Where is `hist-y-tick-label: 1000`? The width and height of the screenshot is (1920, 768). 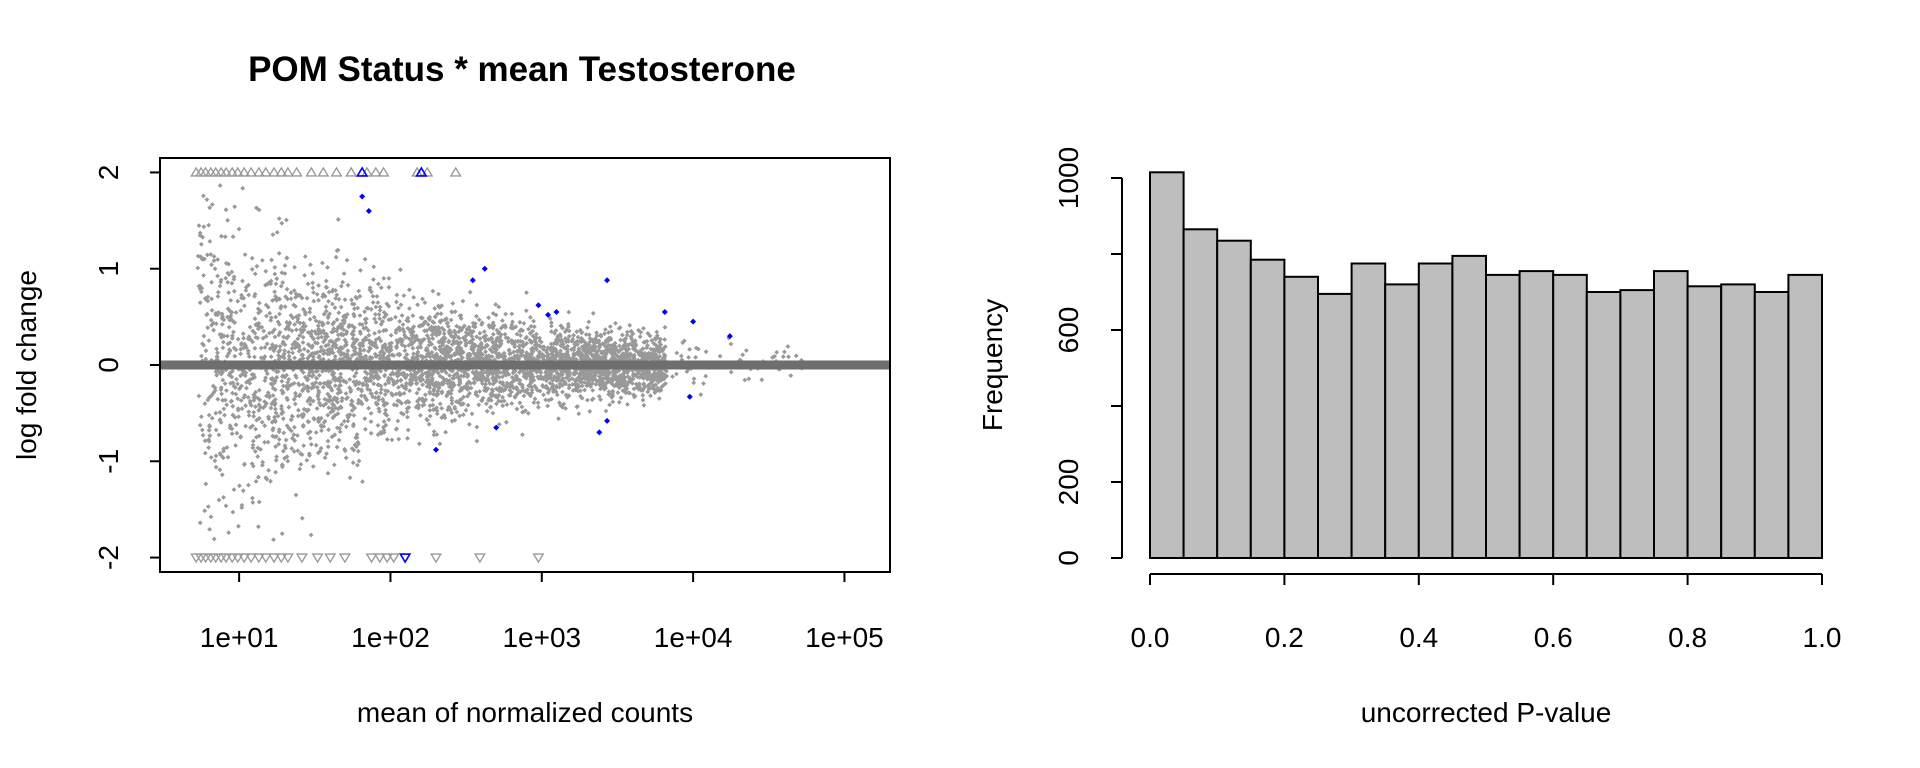
hist-y-tick-label: 1000 is located at coordinates (1068, 178).